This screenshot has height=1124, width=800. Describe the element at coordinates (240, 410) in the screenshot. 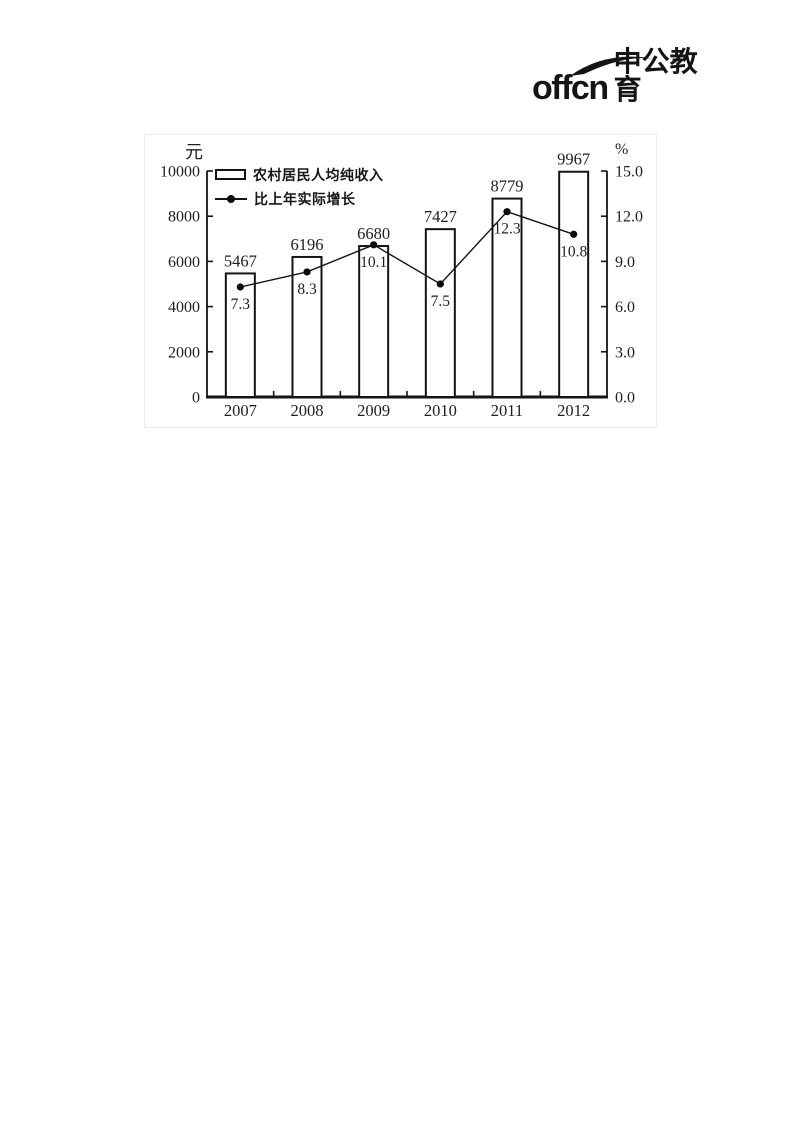

I see `x-axis-category-label: 2007` at that location.